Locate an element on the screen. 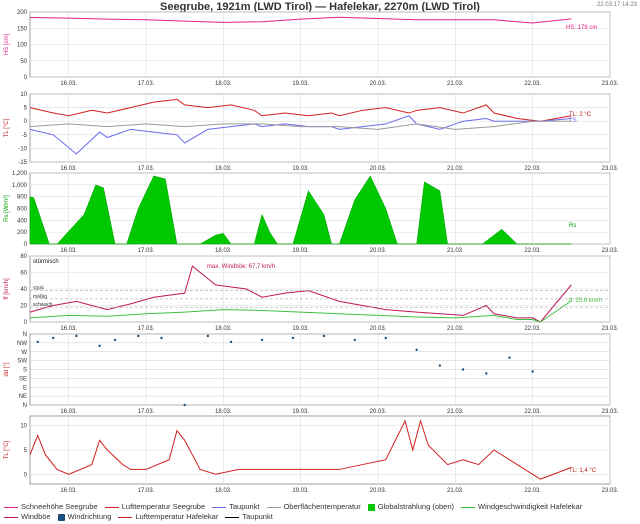  legend-item: Globalstrahlung (oben) is located at coordinates (410, 507).